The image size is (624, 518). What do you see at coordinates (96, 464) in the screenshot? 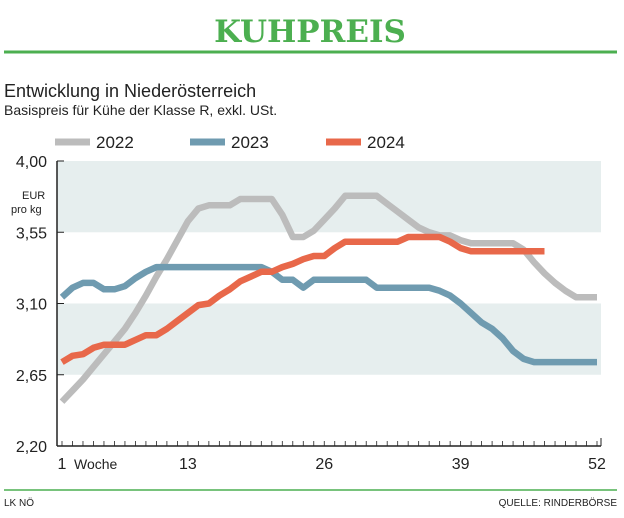
I see `x-axis-label: Woche` at bounding box center [96, 464].